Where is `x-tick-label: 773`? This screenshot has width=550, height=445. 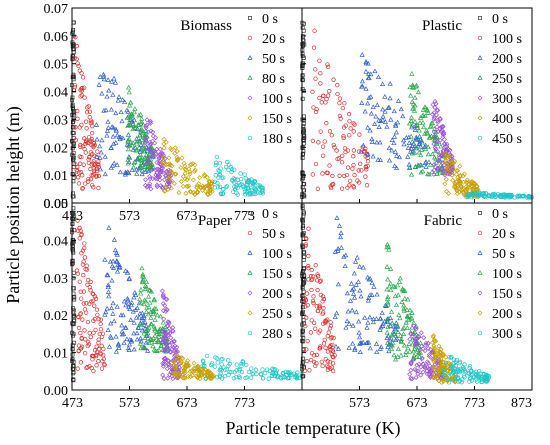 x-tick-label: 773 is located at coordinates (244, 403).